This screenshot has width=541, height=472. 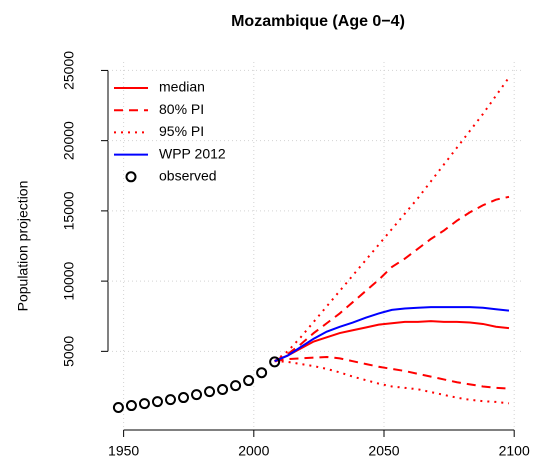 I want to click on x-tick-label: 2050, so click(x=383, y=451).